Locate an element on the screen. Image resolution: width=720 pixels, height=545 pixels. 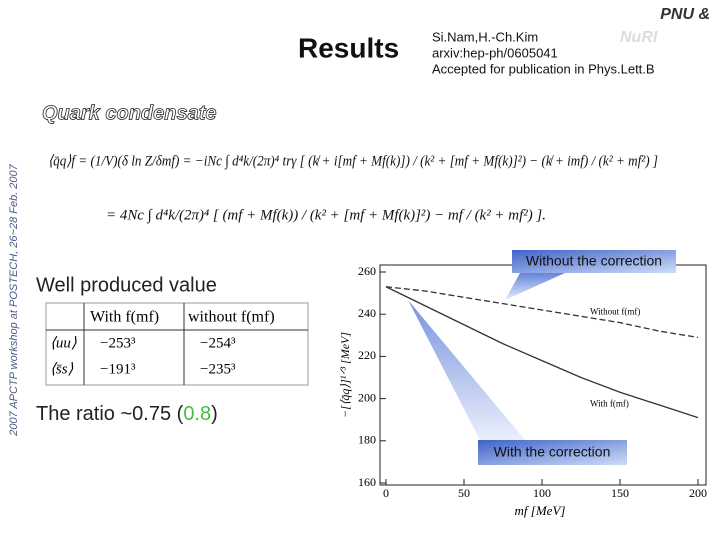
table-cell: −254³ is located at coordinates (218, 343).